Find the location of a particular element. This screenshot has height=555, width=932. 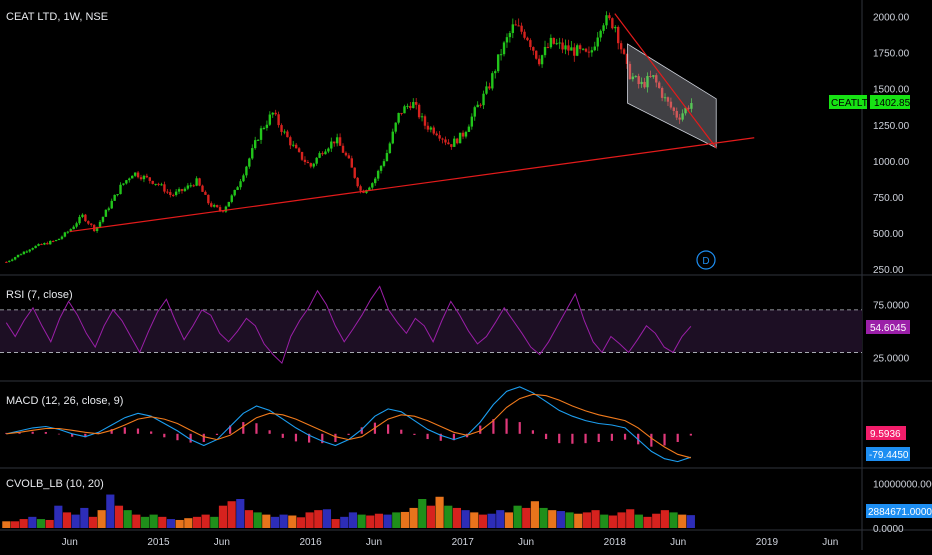

symbol-badge-label: CEATLTD is located at coordinates (853, 103).